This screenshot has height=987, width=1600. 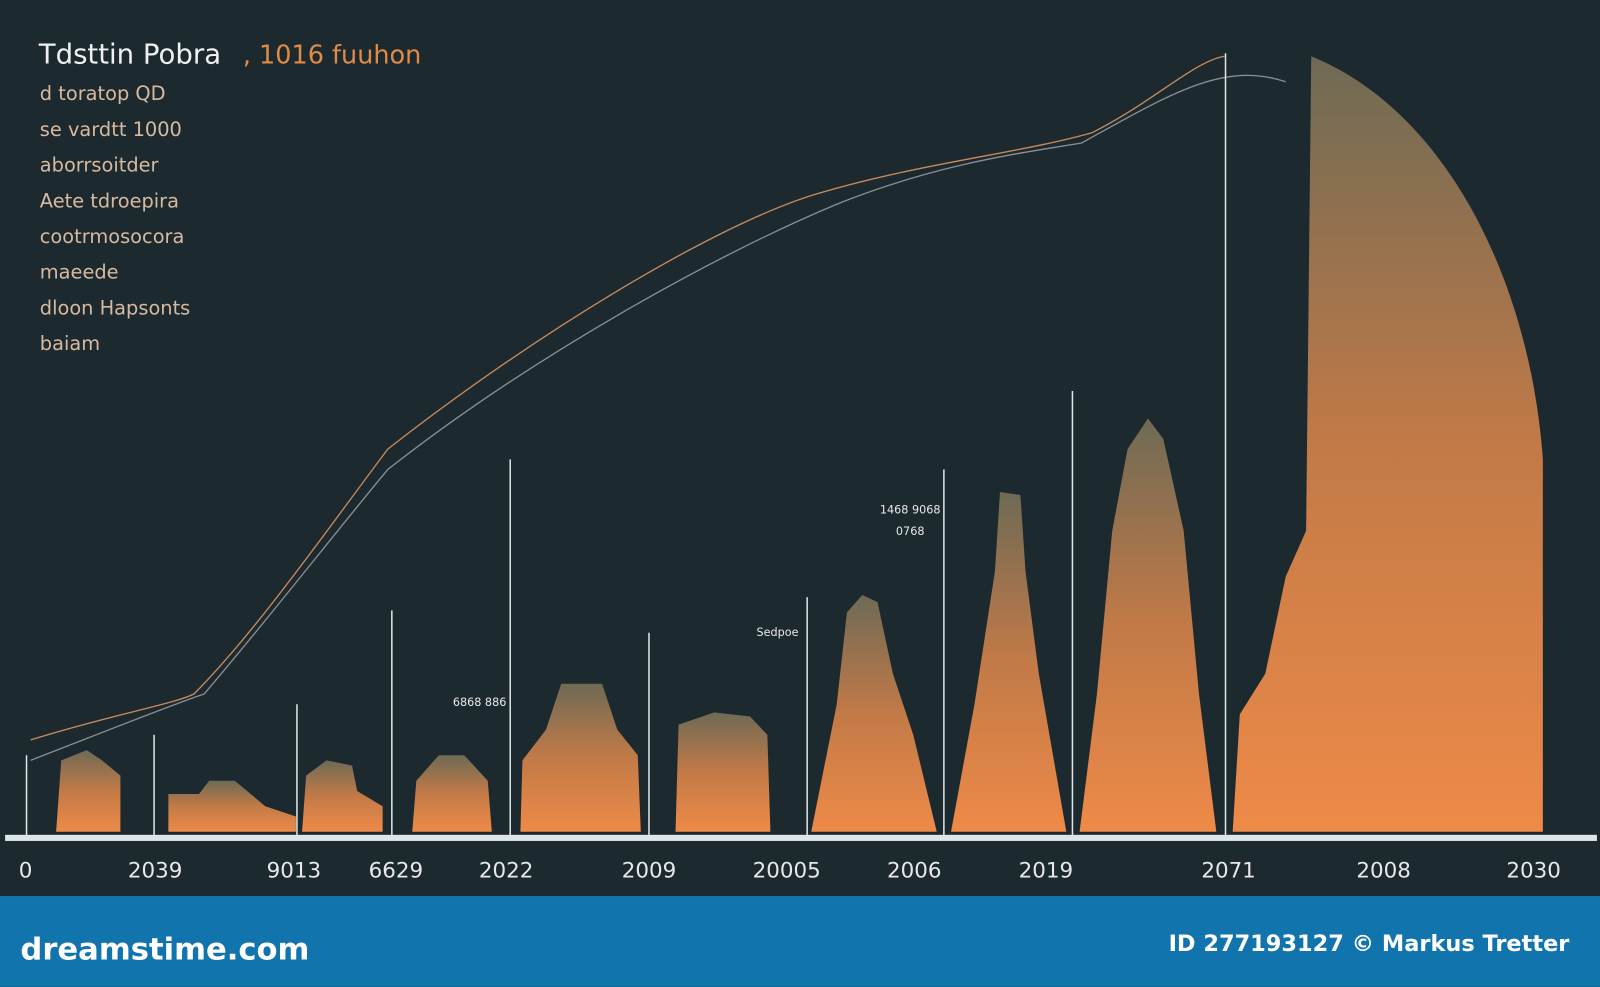 I want to click on baseline, so click(x=801, y=837).